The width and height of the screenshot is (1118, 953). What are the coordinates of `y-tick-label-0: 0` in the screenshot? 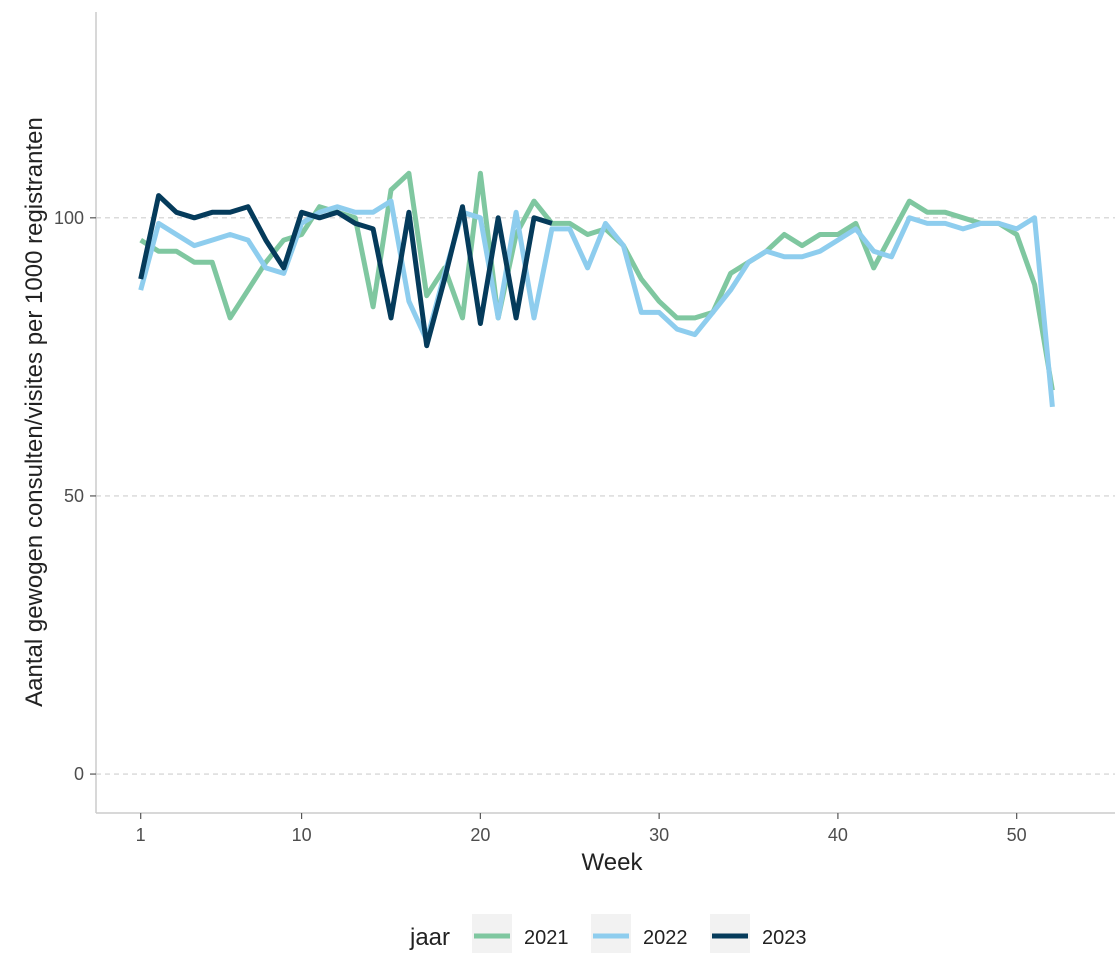 It's located at (79, 774).